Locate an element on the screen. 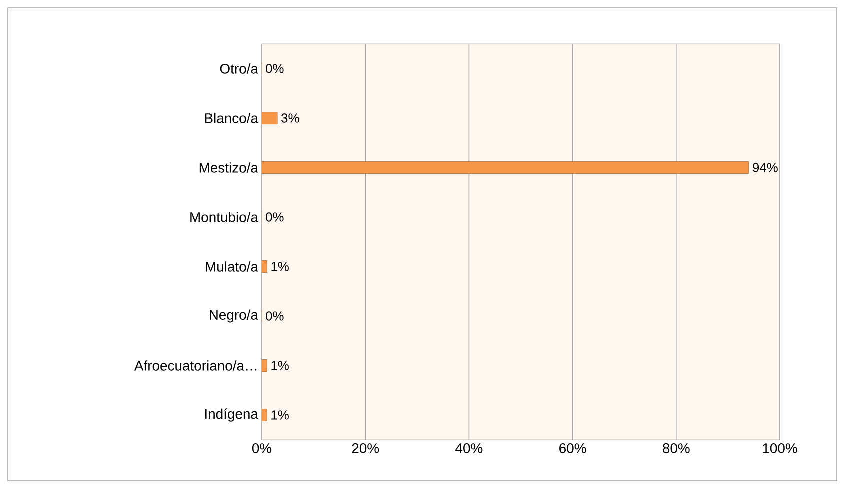 This screenshot has height=489, width=845. x-tick-label: 40% is located at coordinates (469, 449).